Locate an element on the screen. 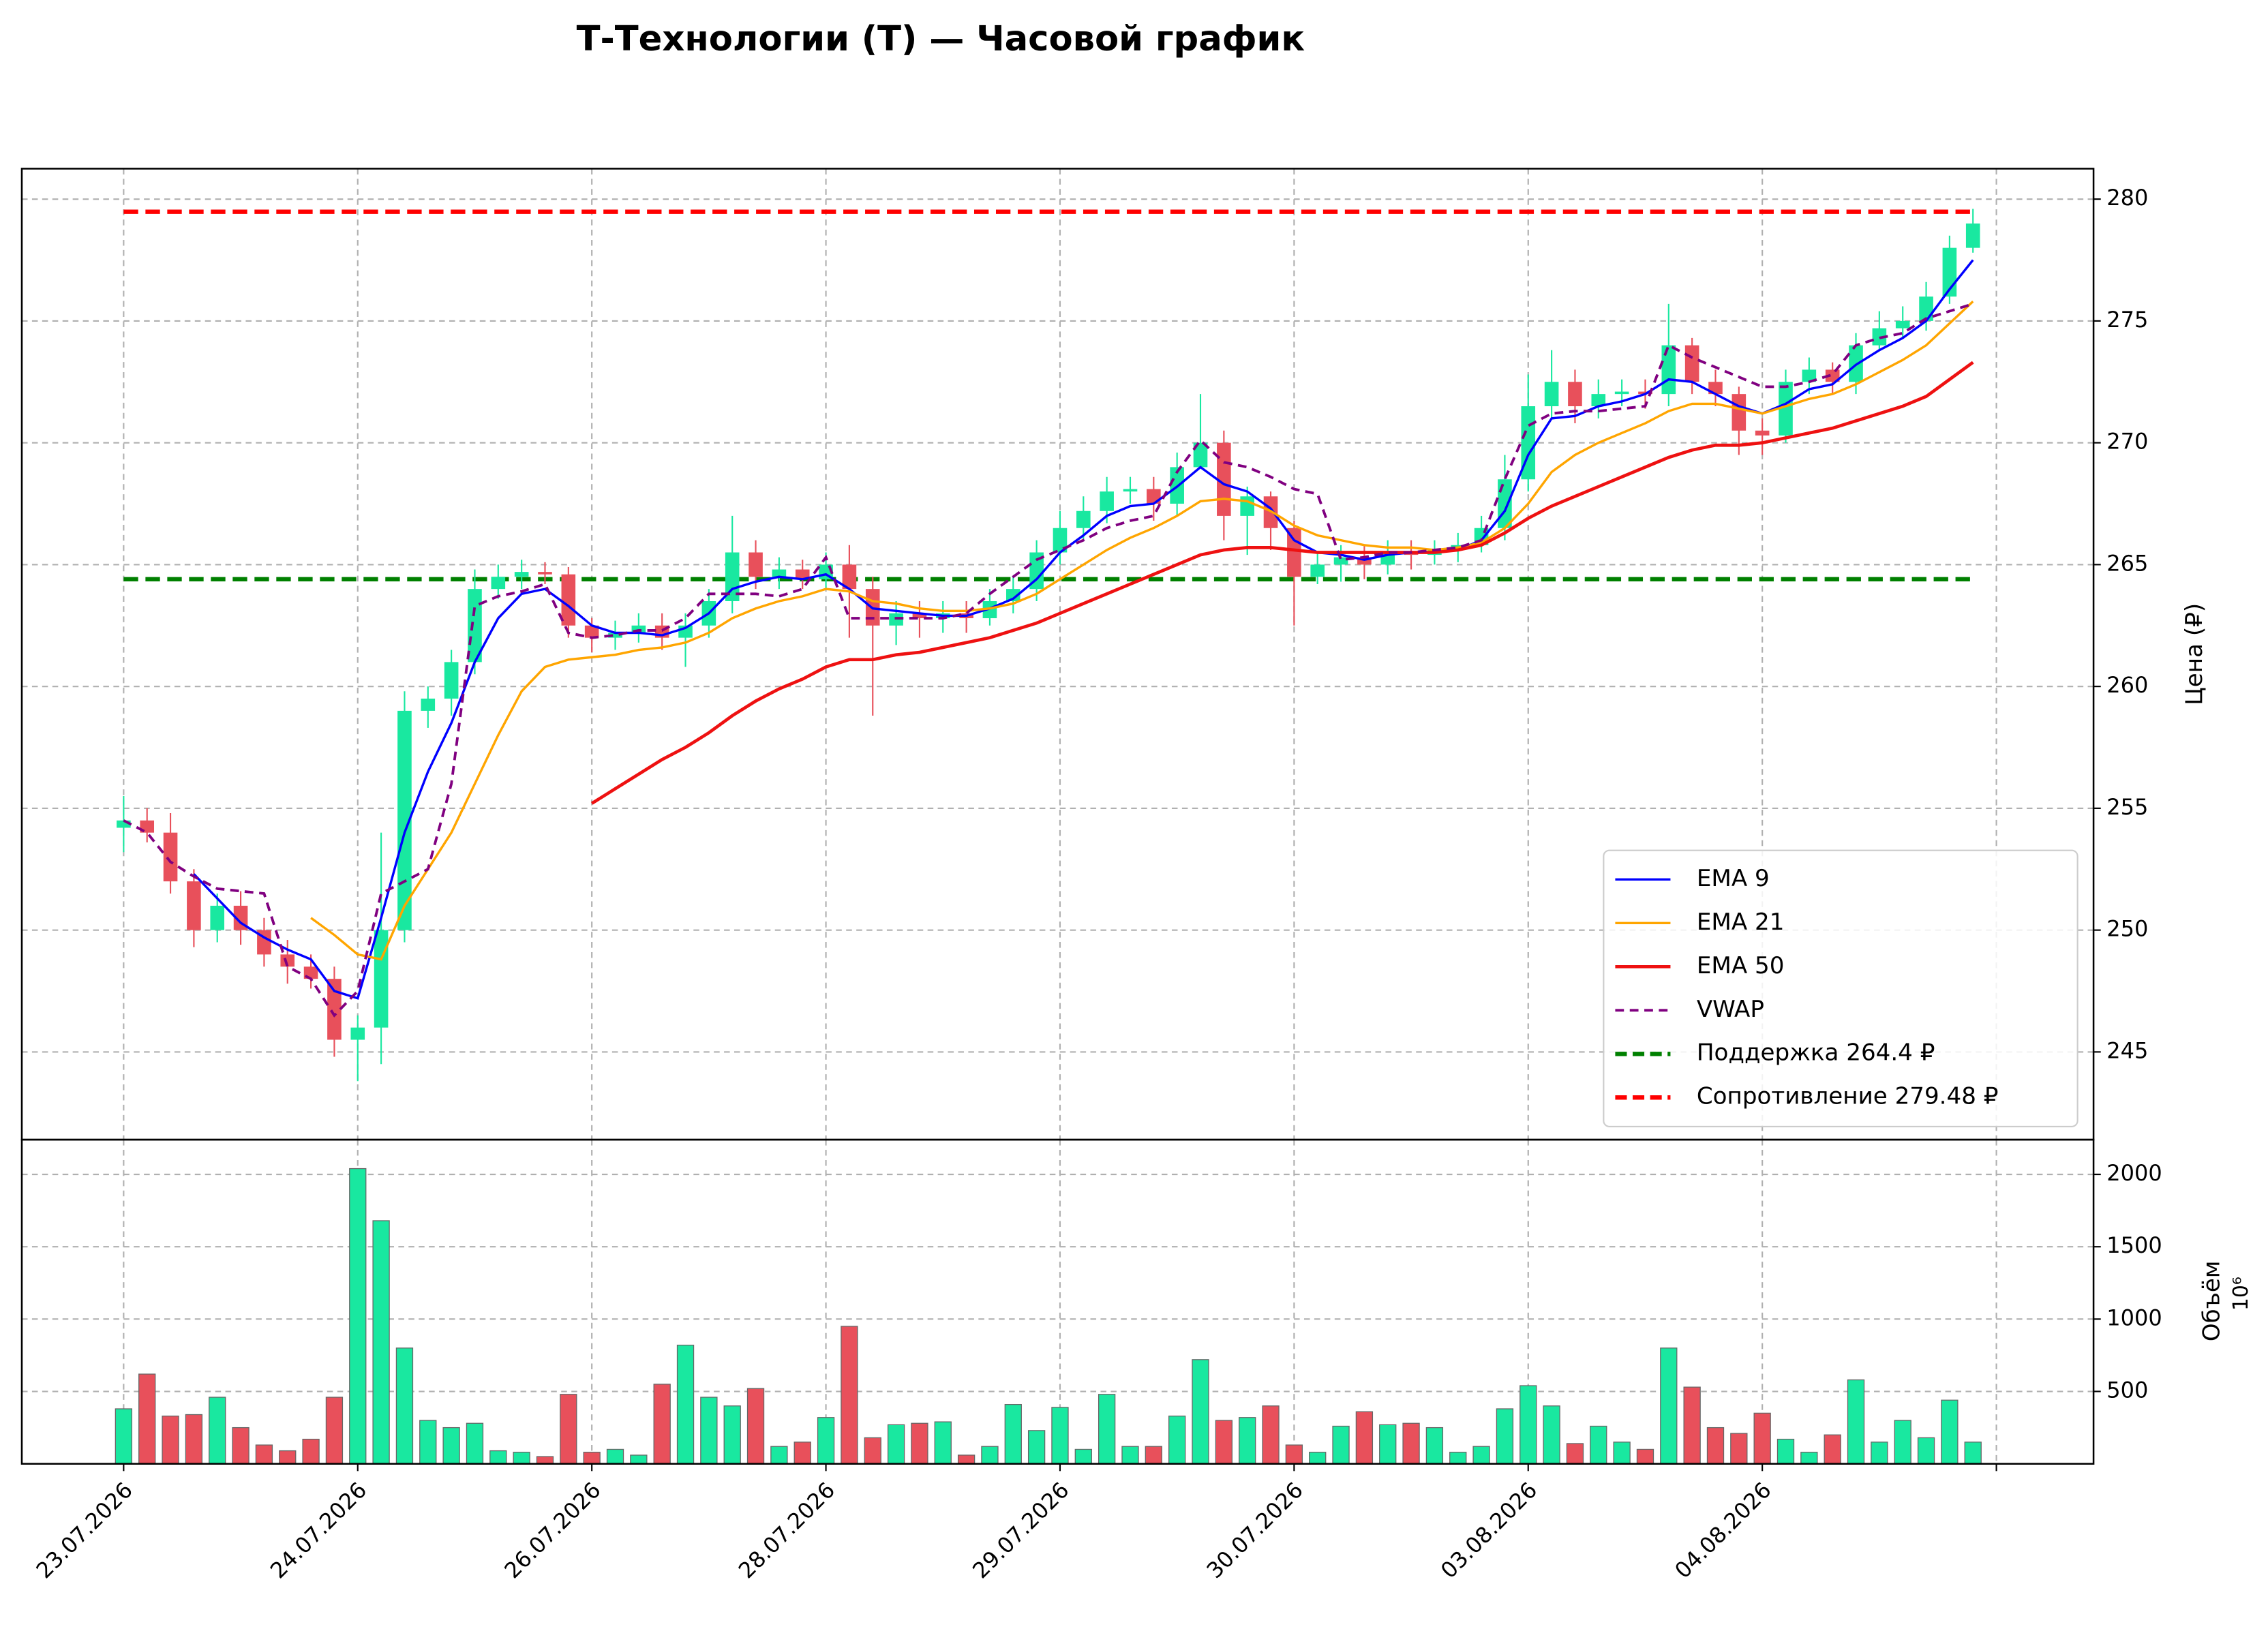  volume-tick-label: 1500 is located at coordinates (2134, 1245).